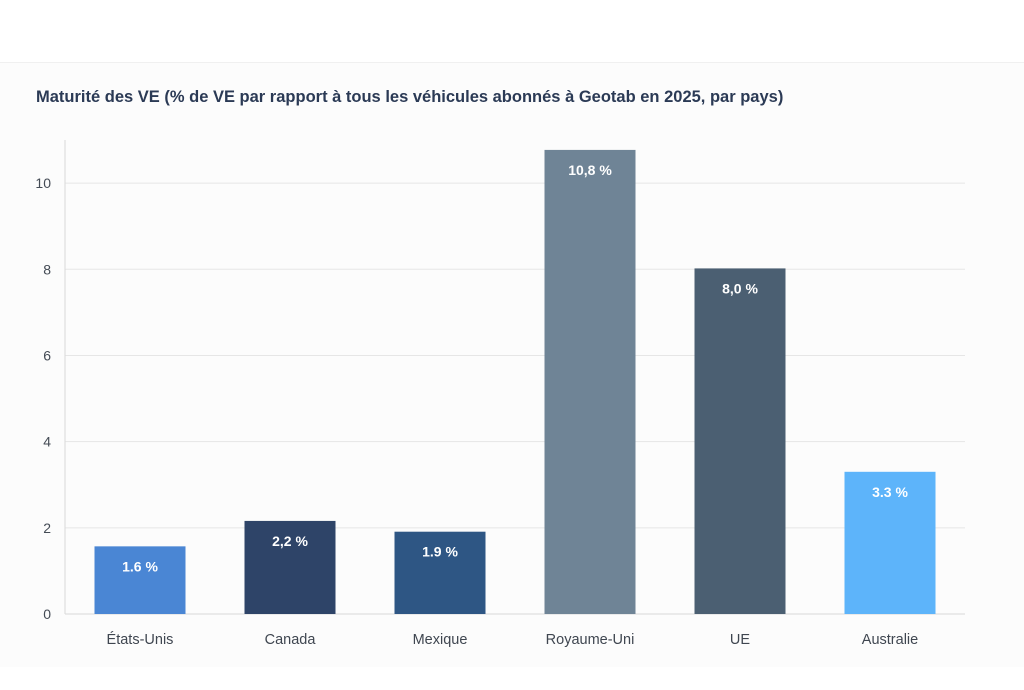  What do you see at coordinates (290, 541) in the screenshot?
I see `bar-data-label: 2,2 %` at bounding box center [290, 541].